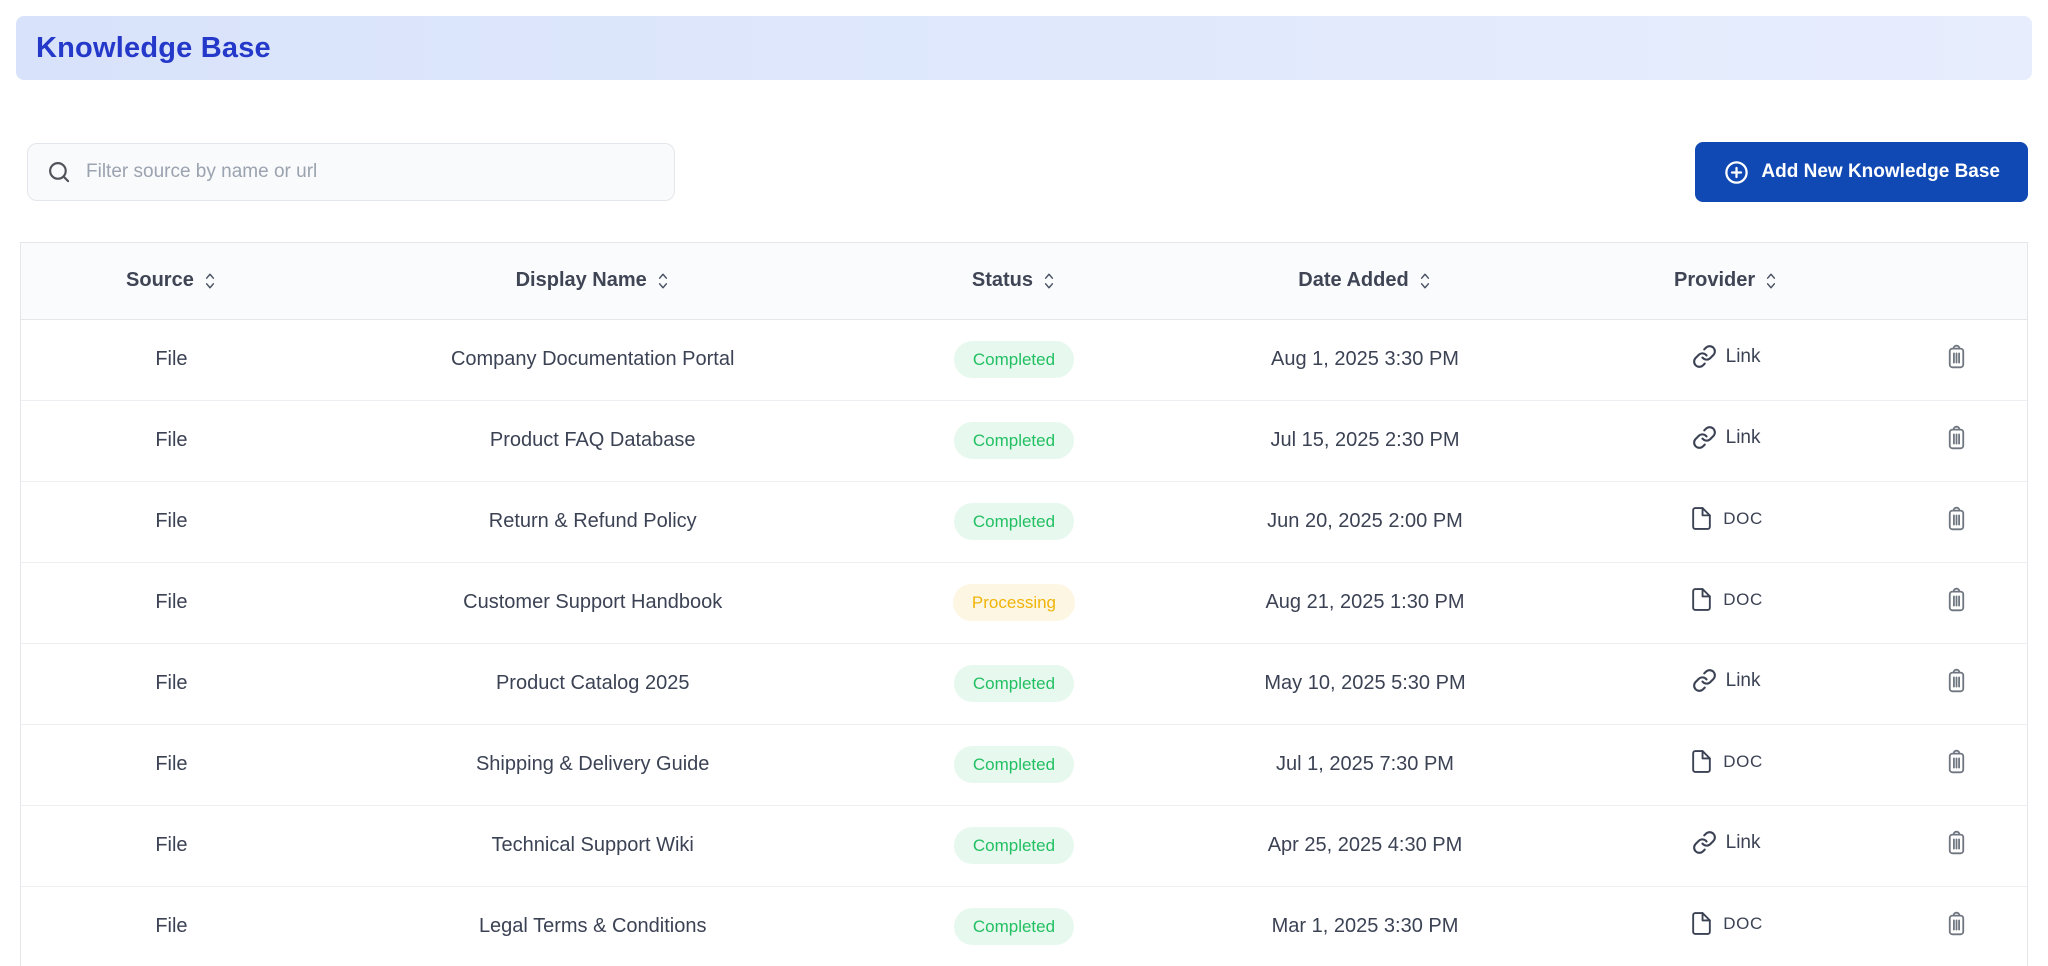  I want to click on date-added-cell: Jun 20, 2025 2:00 PM, so click(1365, 522).